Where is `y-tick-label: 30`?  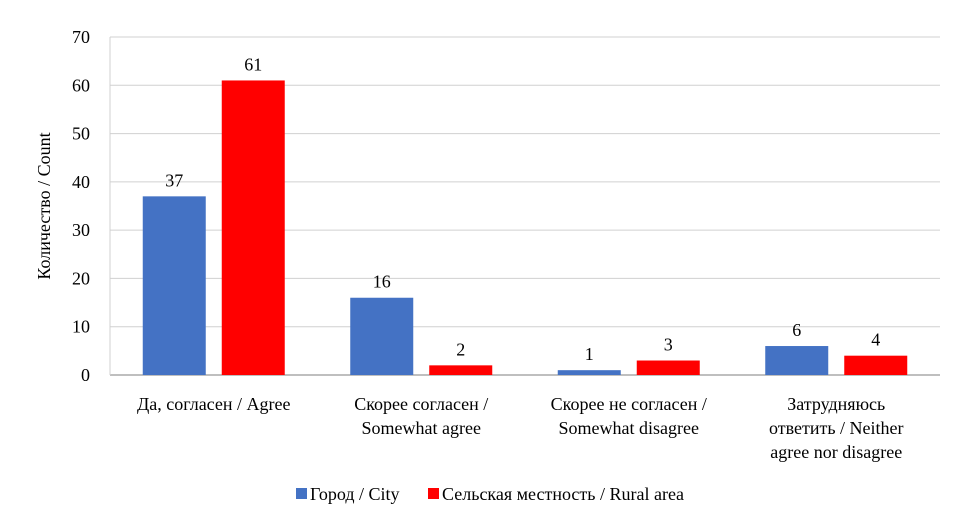 y-tick-label: 30 is located at coordinates (81, 230).